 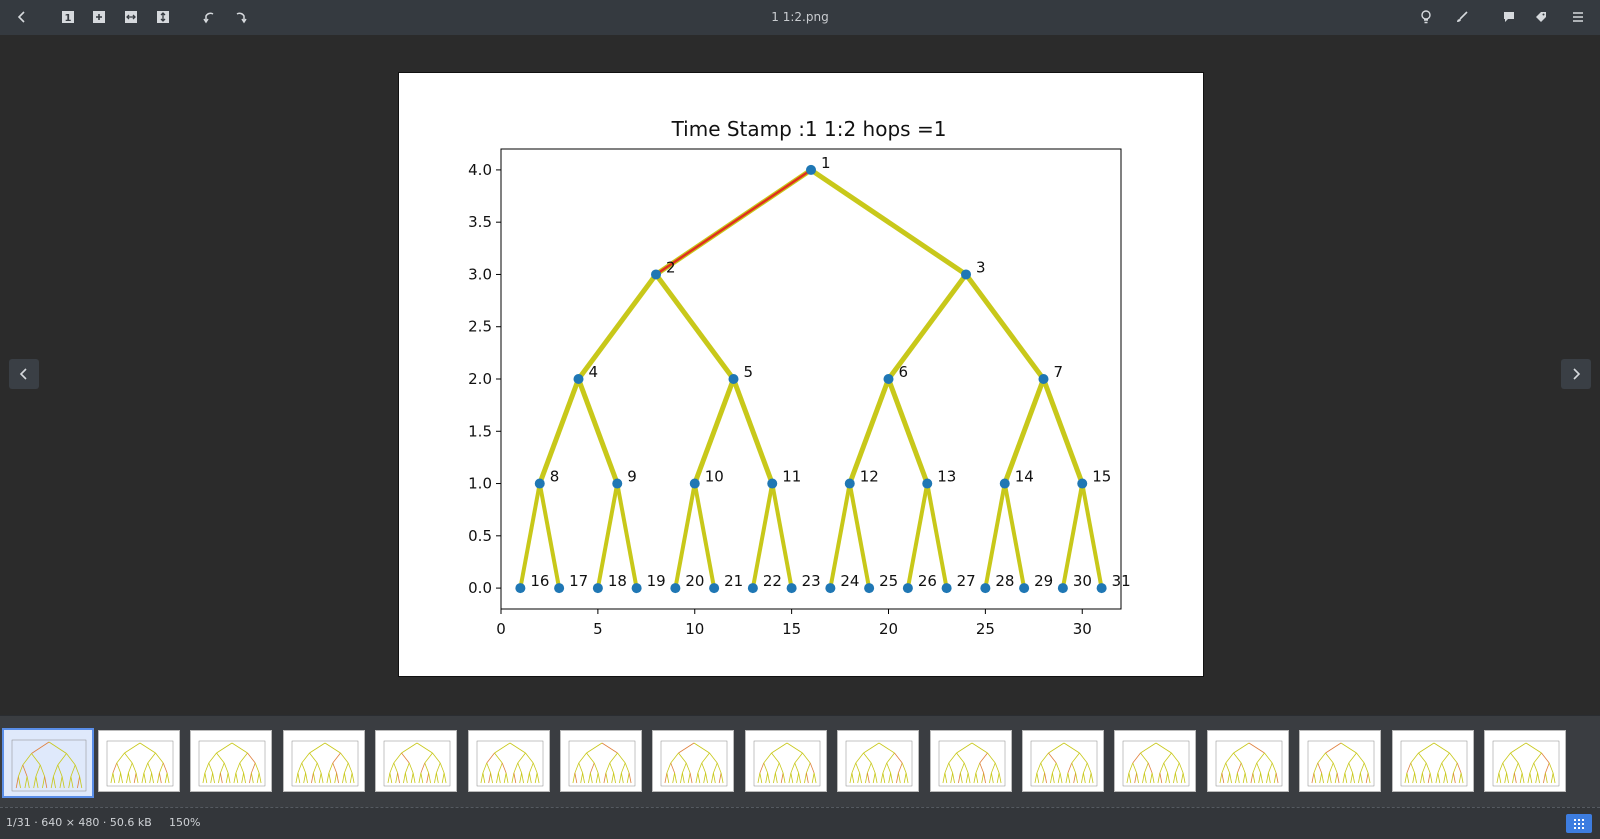 What do you see at coordinates (826, 163) in the screenshot?
I see `node-label: 1` at bounding box center [826, 163].